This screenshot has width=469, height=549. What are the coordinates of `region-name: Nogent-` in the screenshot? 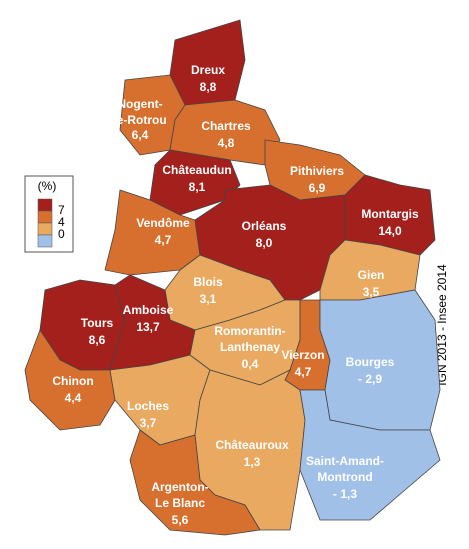 It's located at (139, 104).